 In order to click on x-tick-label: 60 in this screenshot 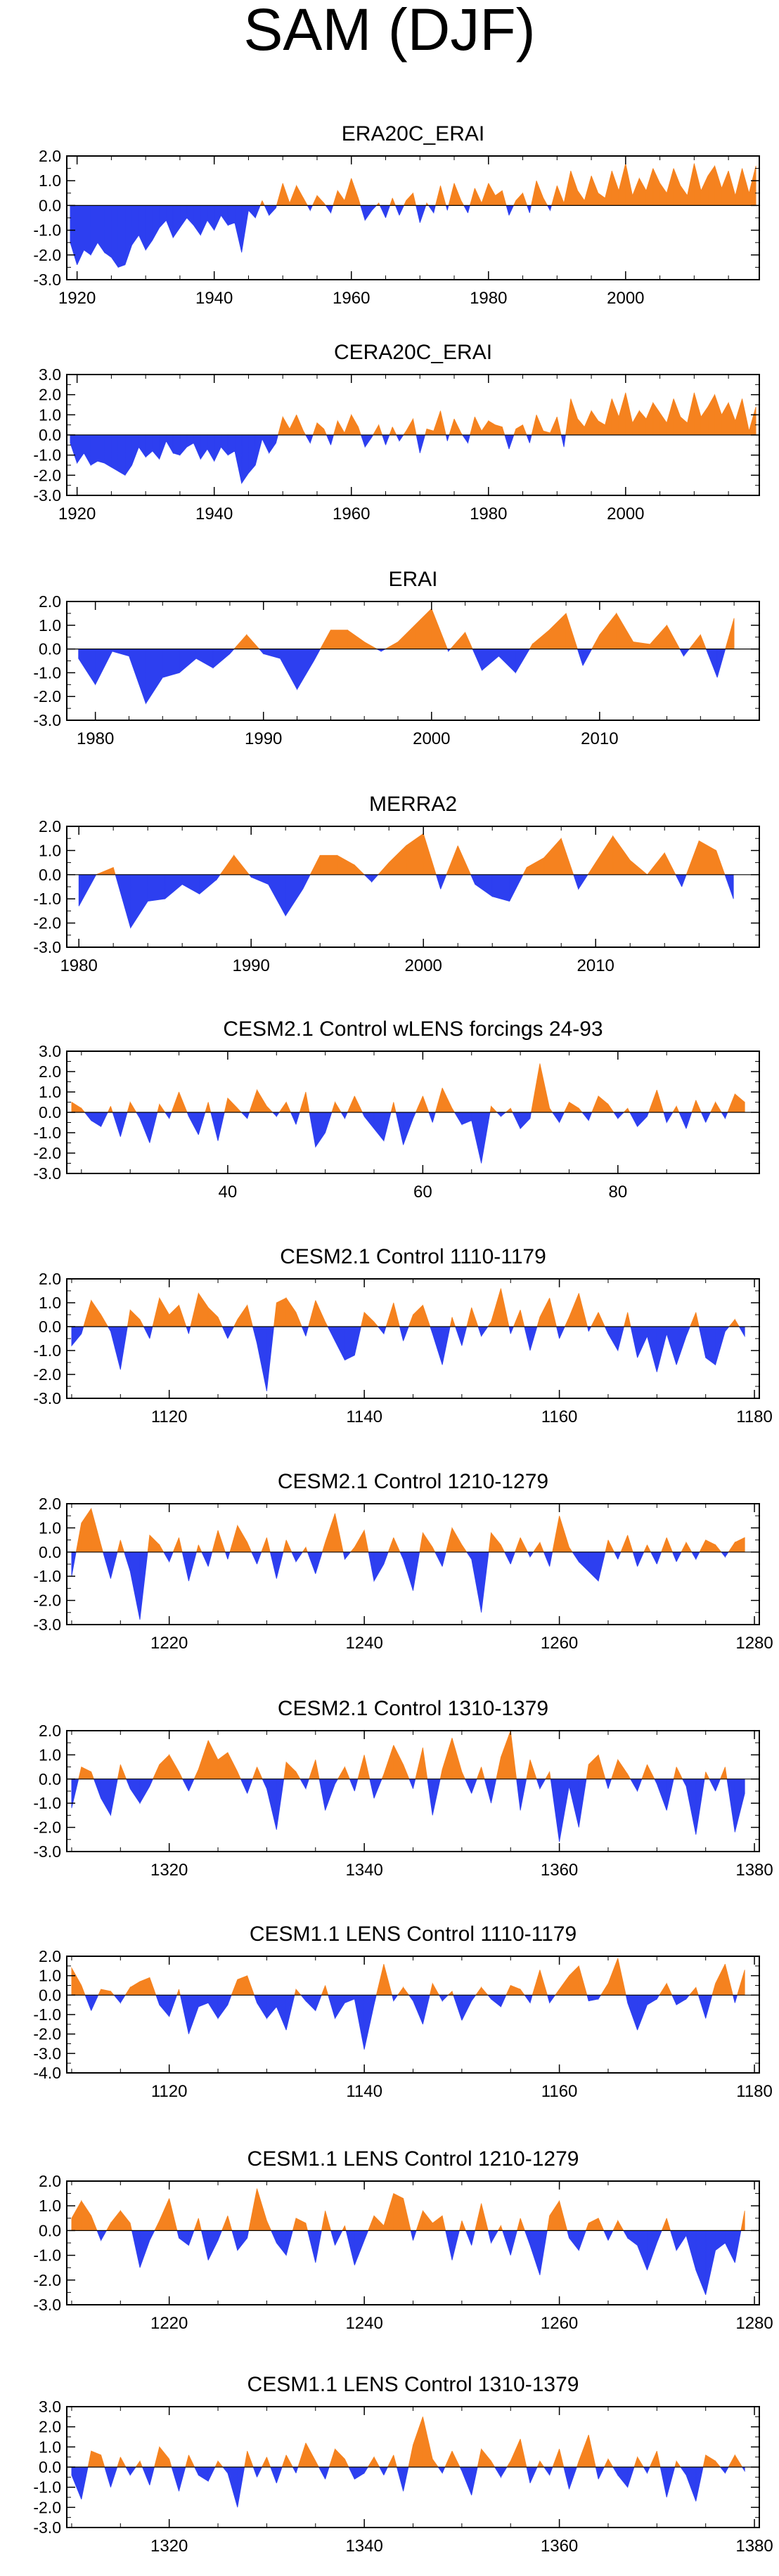, I will do `click(422, 1192)`.